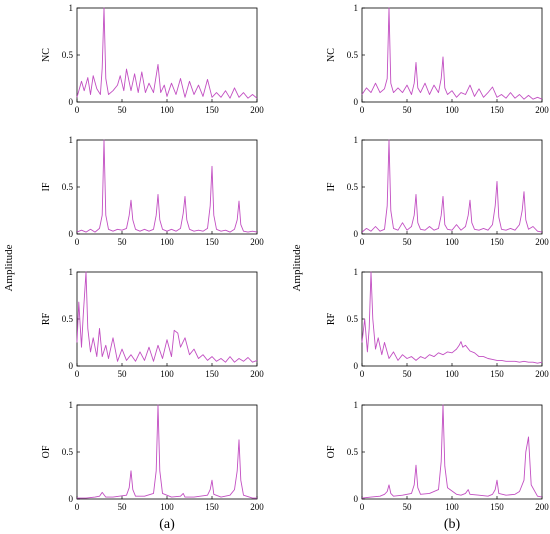 Image resolution: width=550 pixels, height=534 pixels. I want to click on subplot-b-nc: 0 50 100 150 200 0 0.5 1 NC, so click(437, 59).